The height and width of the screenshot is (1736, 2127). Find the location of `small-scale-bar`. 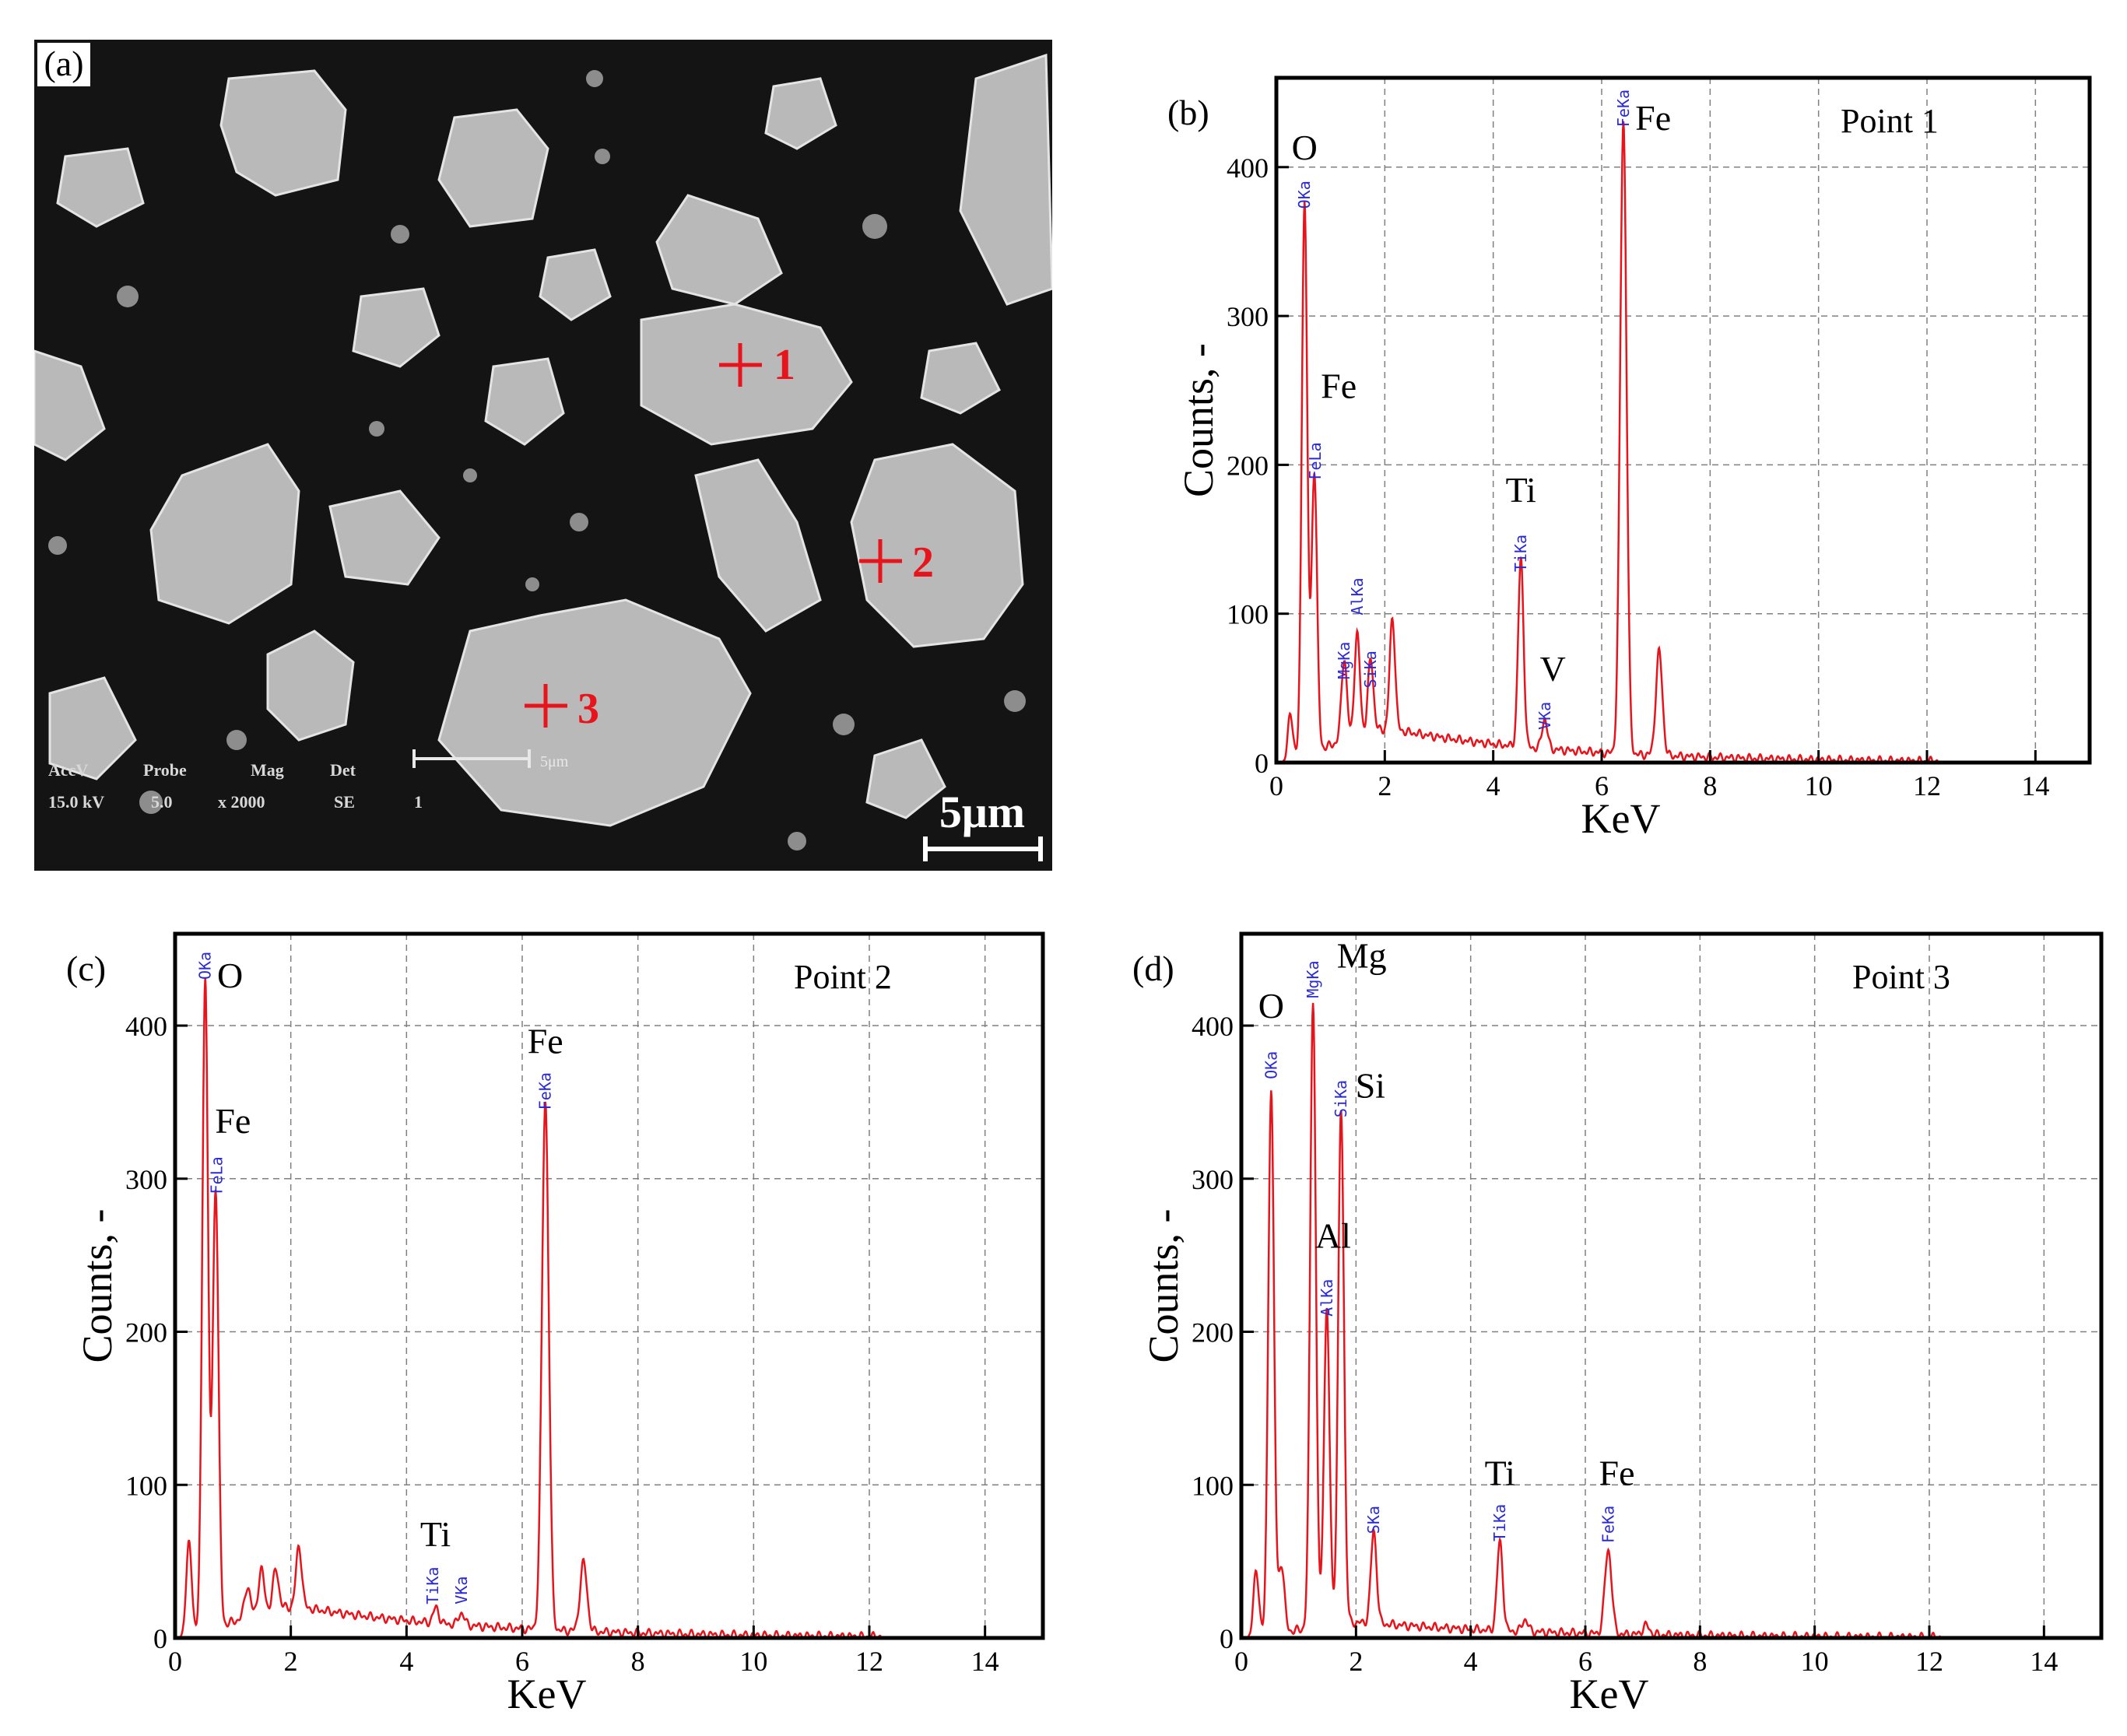

small-scale-bar is located at coordinates (471, 758).